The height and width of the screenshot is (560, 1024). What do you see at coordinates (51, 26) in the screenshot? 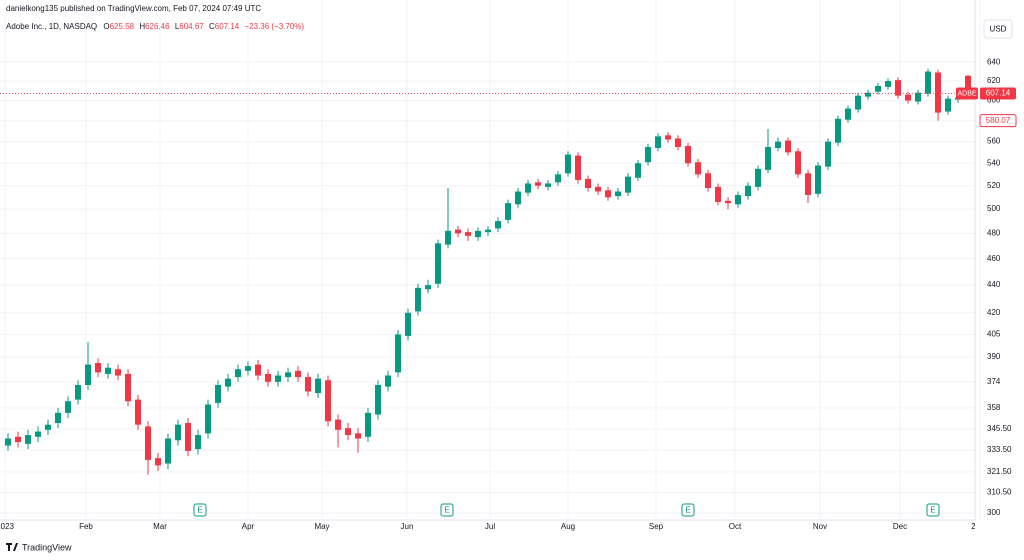
I see `symbol: Adobe Inc., 1D, NASDAQ` at bounding box center [51, 26].